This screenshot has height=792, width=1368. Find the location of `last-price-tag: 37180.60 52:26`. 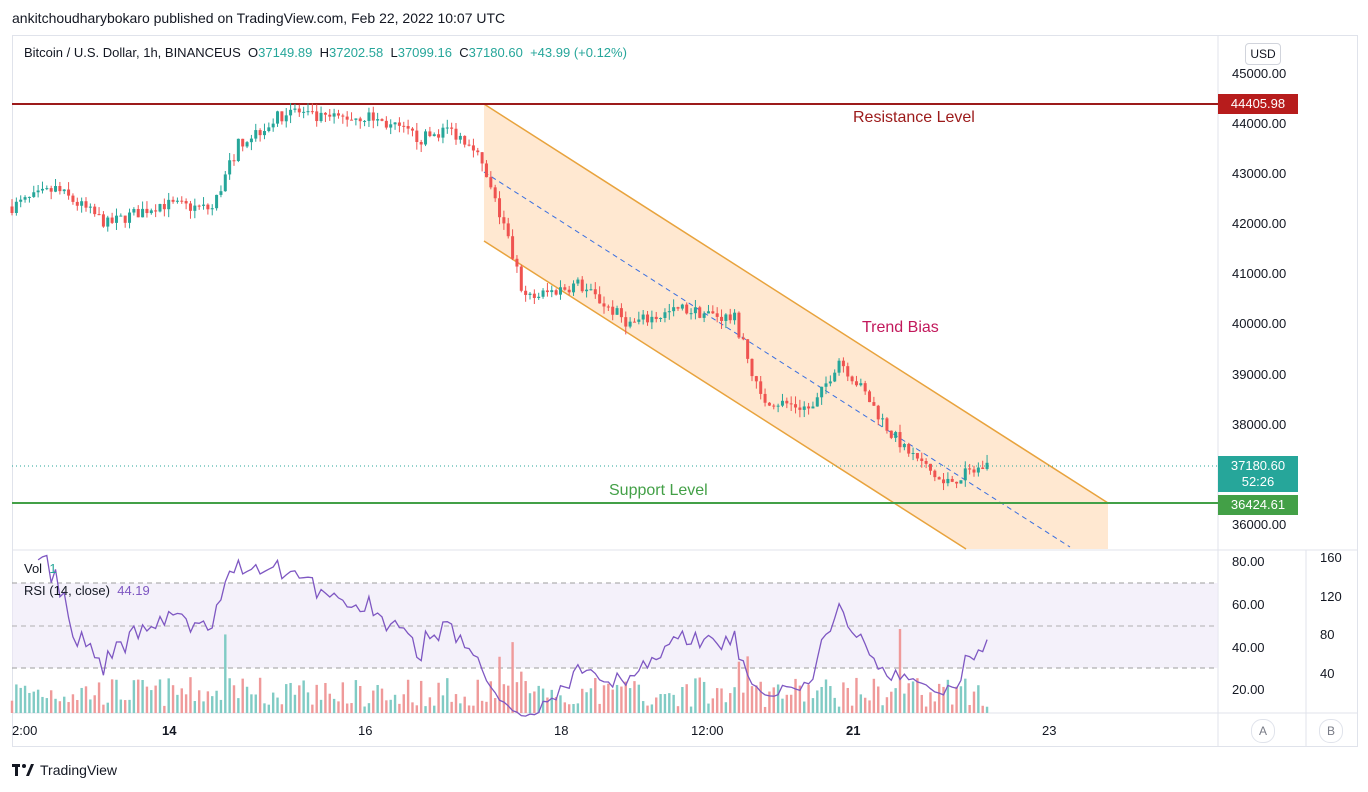

last-price-tag: 37180.60 52:26 is located at coordinates (1258, 474).